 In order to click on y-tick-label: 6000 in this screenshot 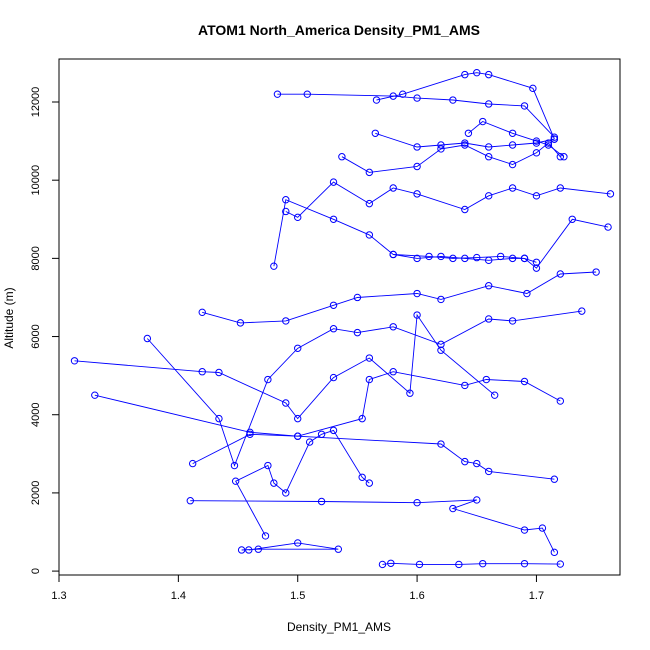, I will do `click(36, 336)`.